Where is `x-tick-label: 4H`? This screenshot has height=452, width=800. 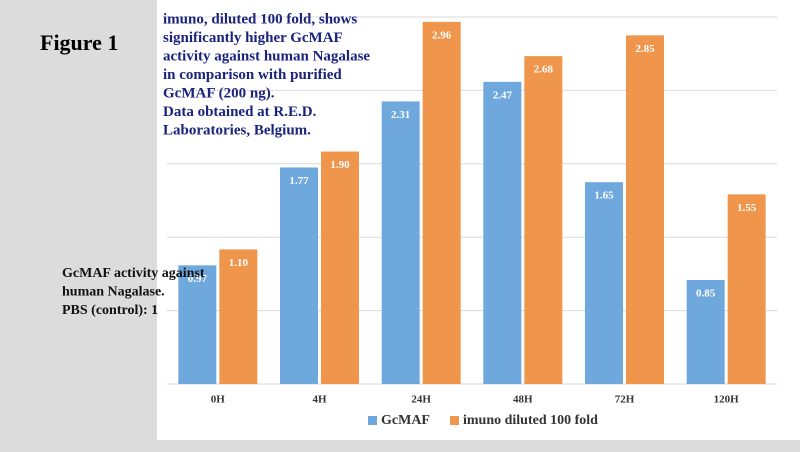 x-tick-label: 4H is located at coordinates (319, 400).